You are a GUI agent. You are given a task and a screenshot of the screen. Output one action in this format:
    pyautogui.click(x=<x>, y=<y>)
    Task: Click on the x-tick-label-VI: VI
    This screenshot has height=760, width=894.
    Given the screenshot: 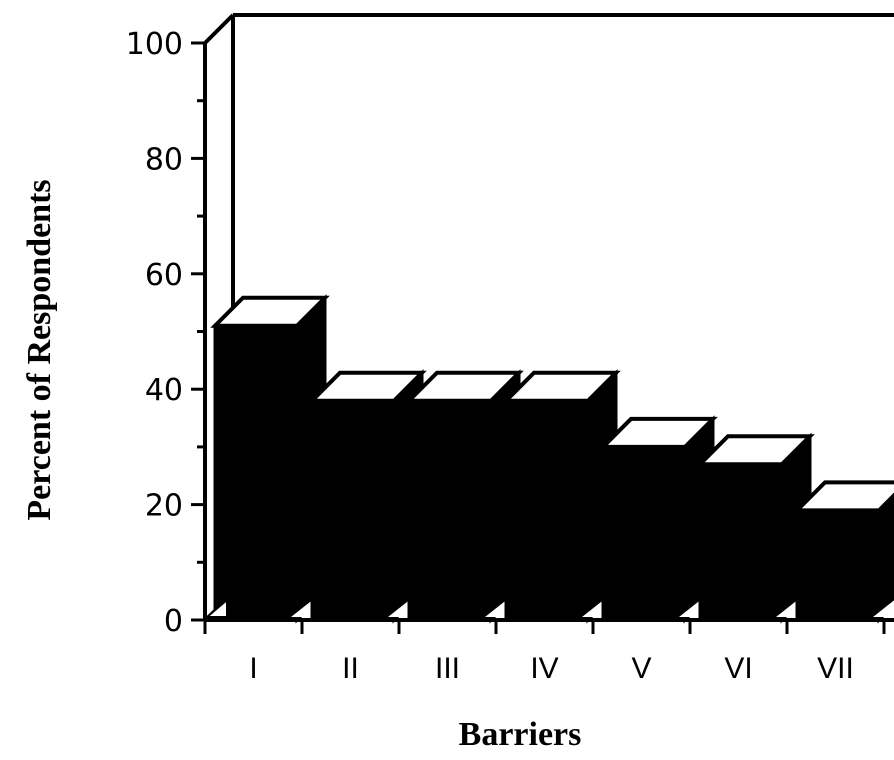 What is the action you would take?
    pyautogui.click(x=738, y=668)
    